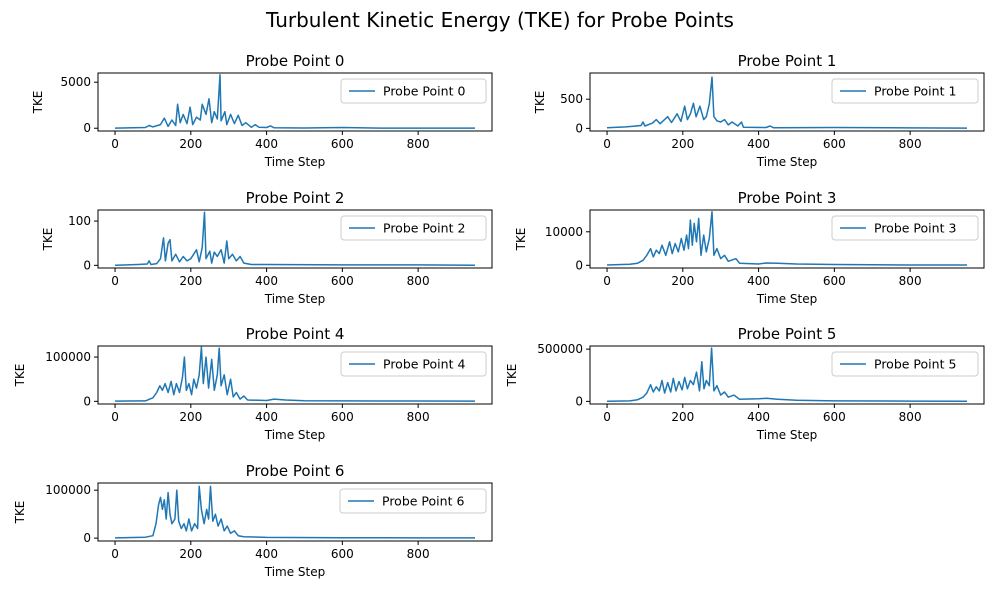 The width and height of the screenshot is (1000, 604). I want to click on legend: Probe Point 1, so click(905, 91).